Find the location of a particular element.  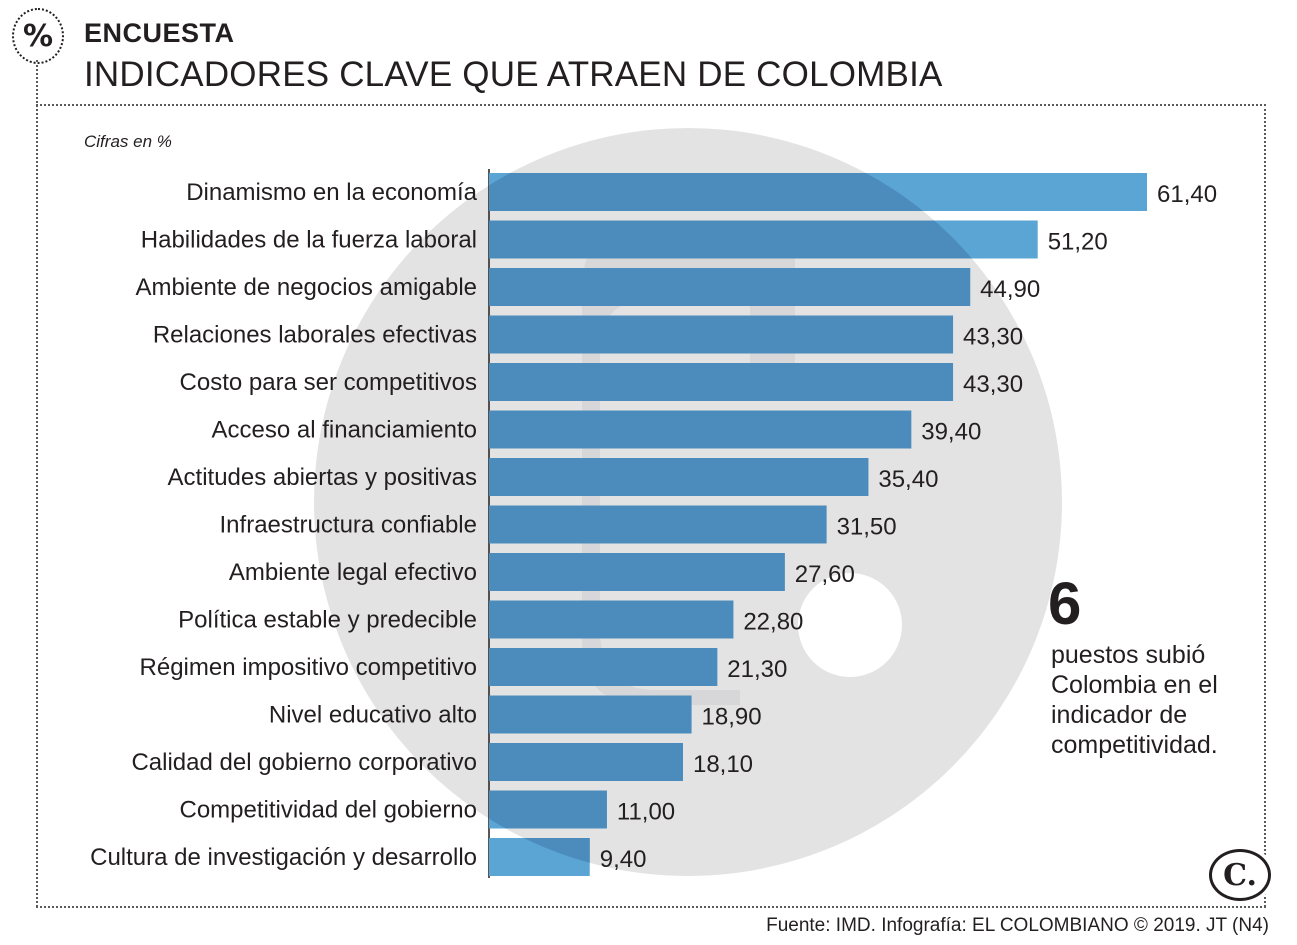

frame-left-border is located at coordinates (37, 483).